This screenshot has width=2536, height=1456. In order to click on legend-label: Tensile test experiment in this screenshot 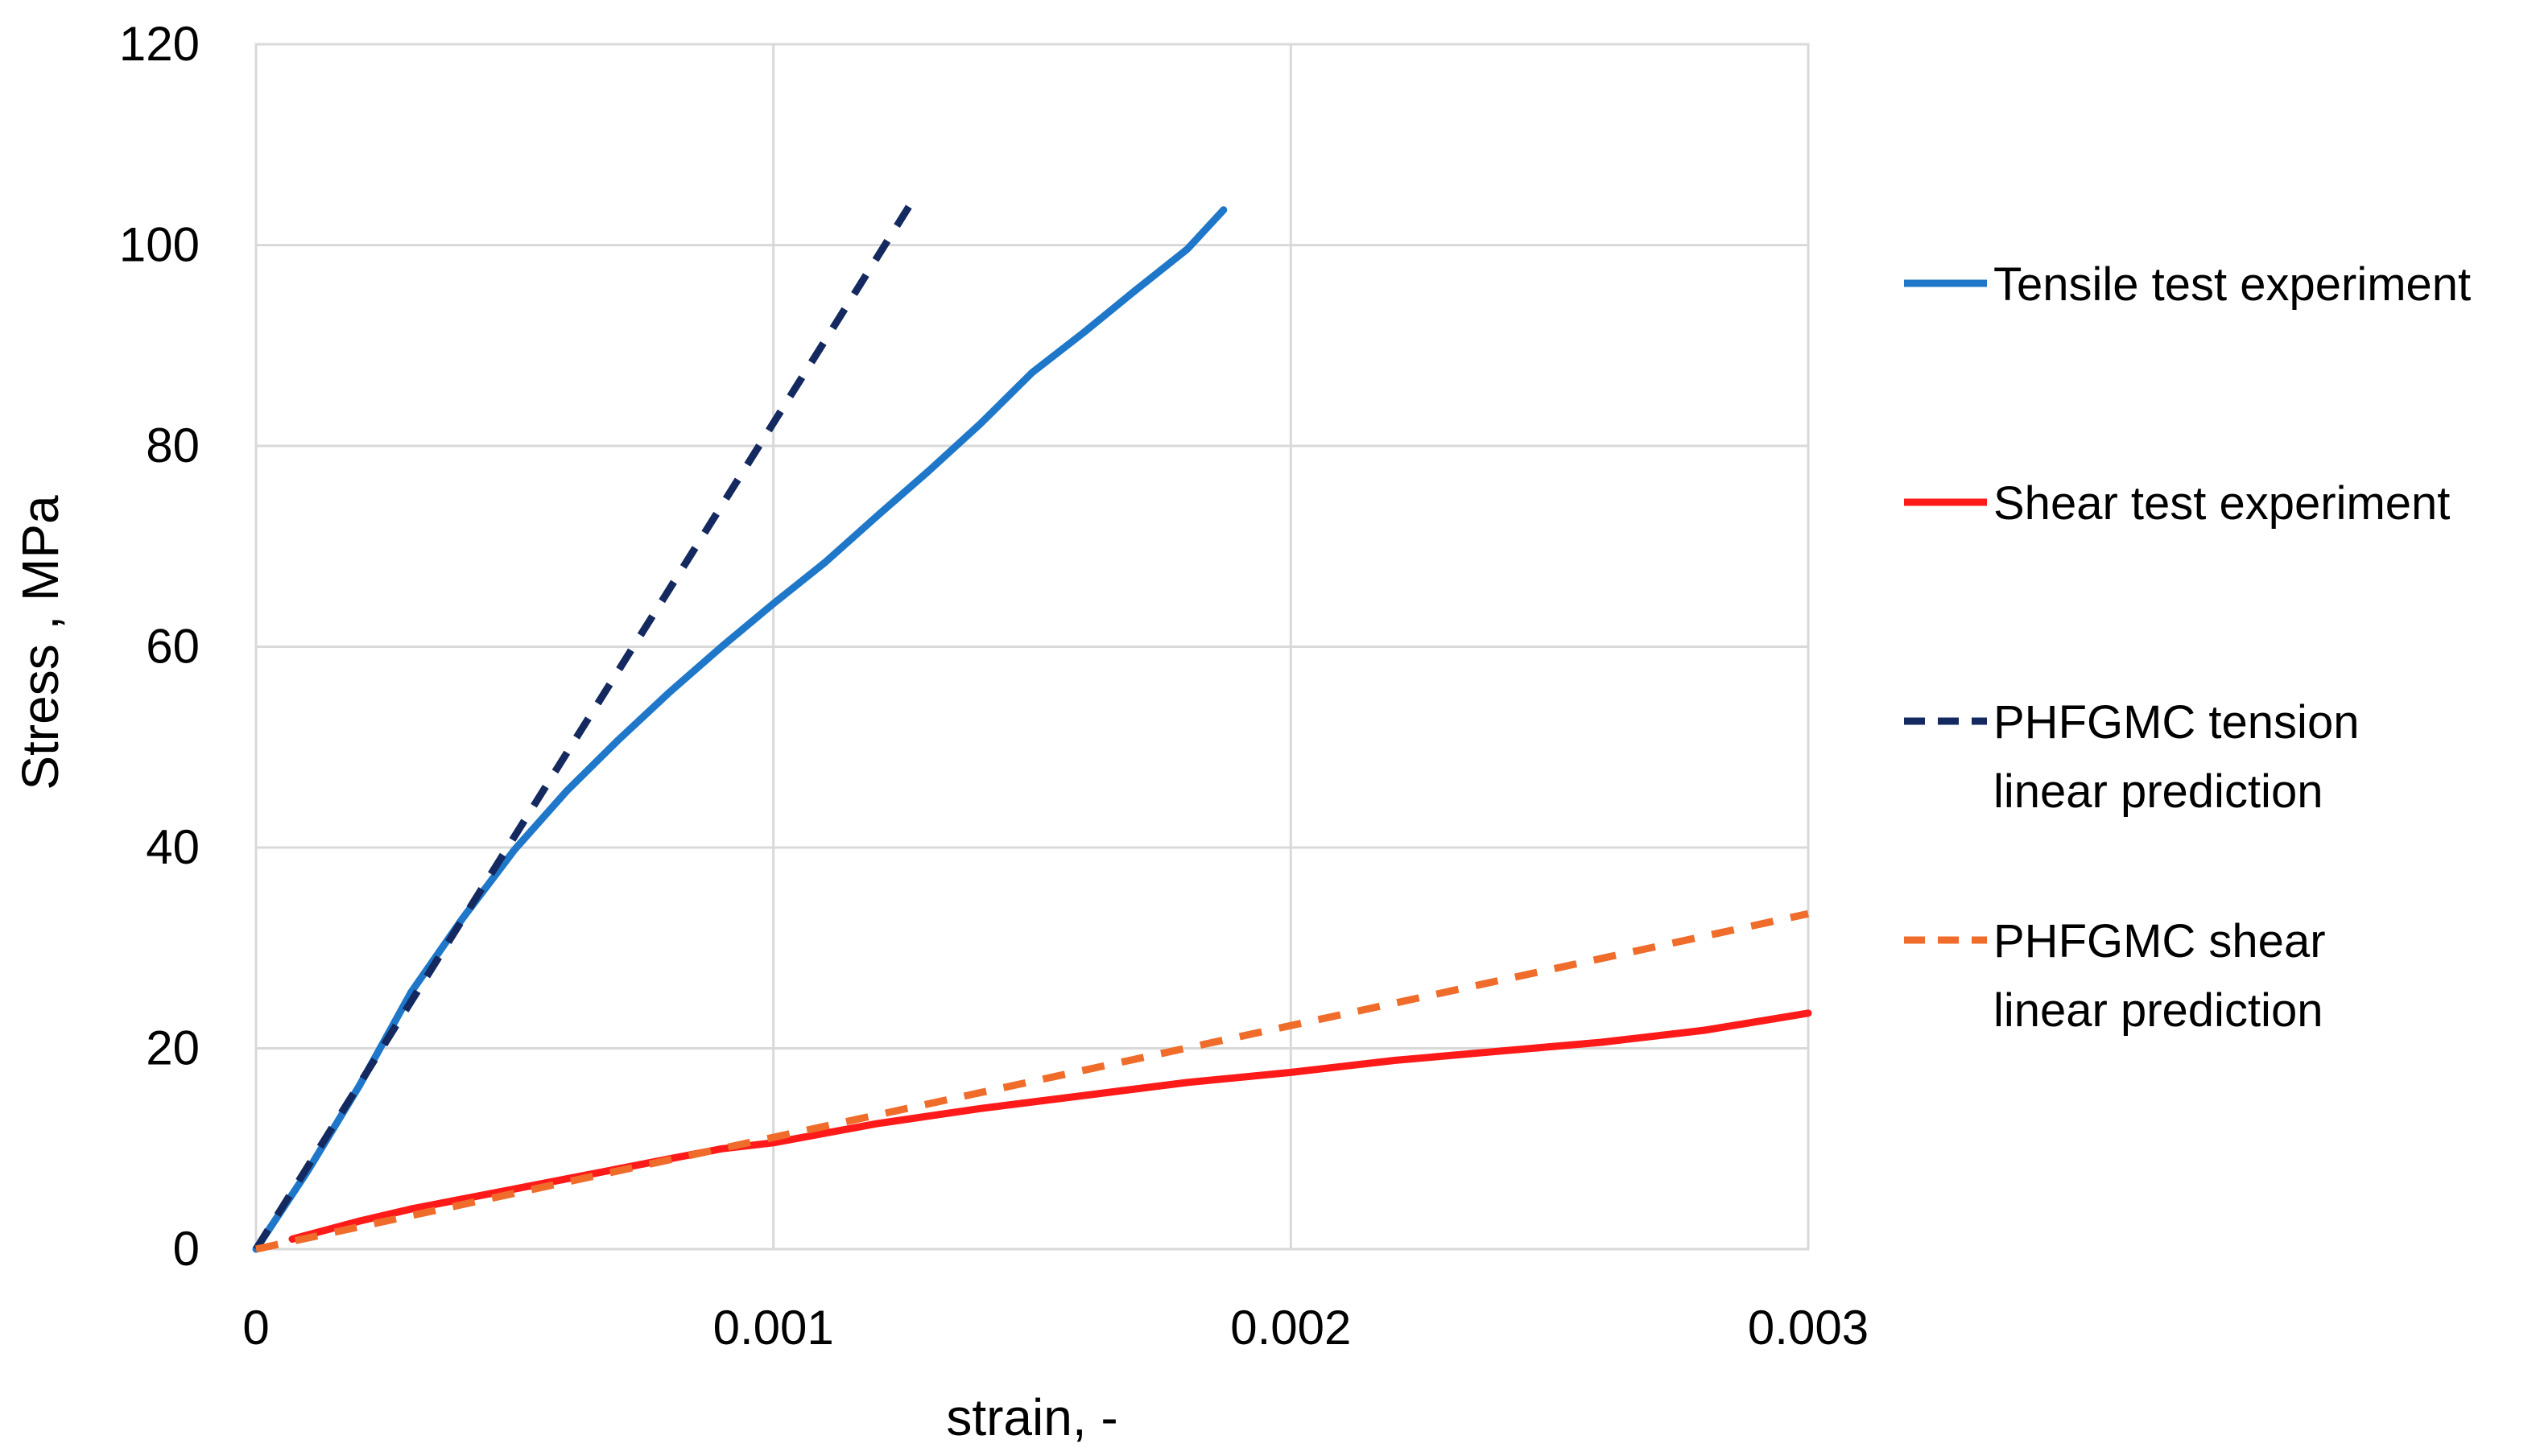, I will do `click(2232, 284)`.